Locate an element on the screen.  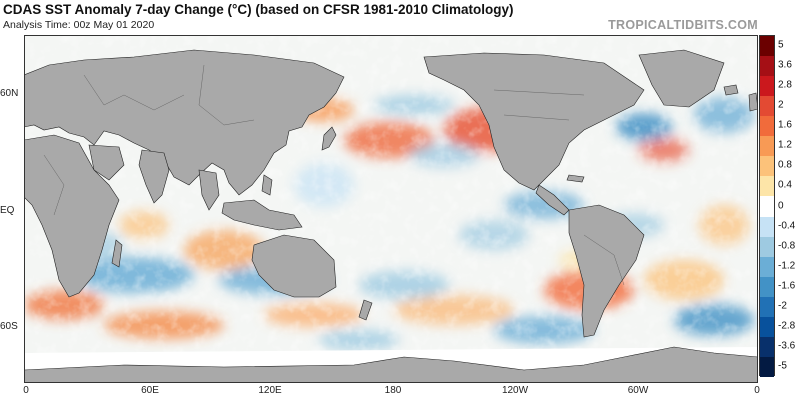
colorbar-tick-label: -1.2 is located at coordinates (787, 266).